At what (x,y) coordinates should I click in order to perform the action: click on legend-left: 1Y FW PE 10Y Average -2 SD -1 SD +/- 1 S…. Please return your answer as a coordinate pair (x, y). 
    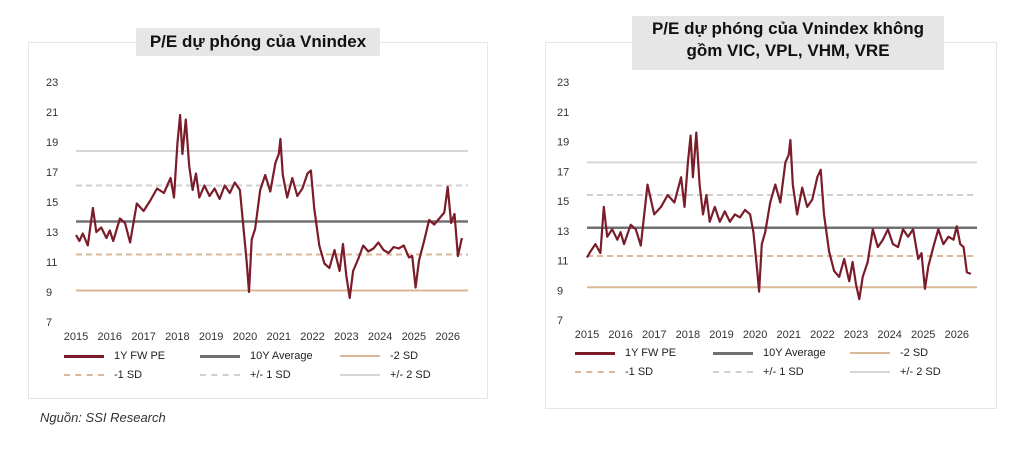
    Looking at the image, I should click on (257, 370).